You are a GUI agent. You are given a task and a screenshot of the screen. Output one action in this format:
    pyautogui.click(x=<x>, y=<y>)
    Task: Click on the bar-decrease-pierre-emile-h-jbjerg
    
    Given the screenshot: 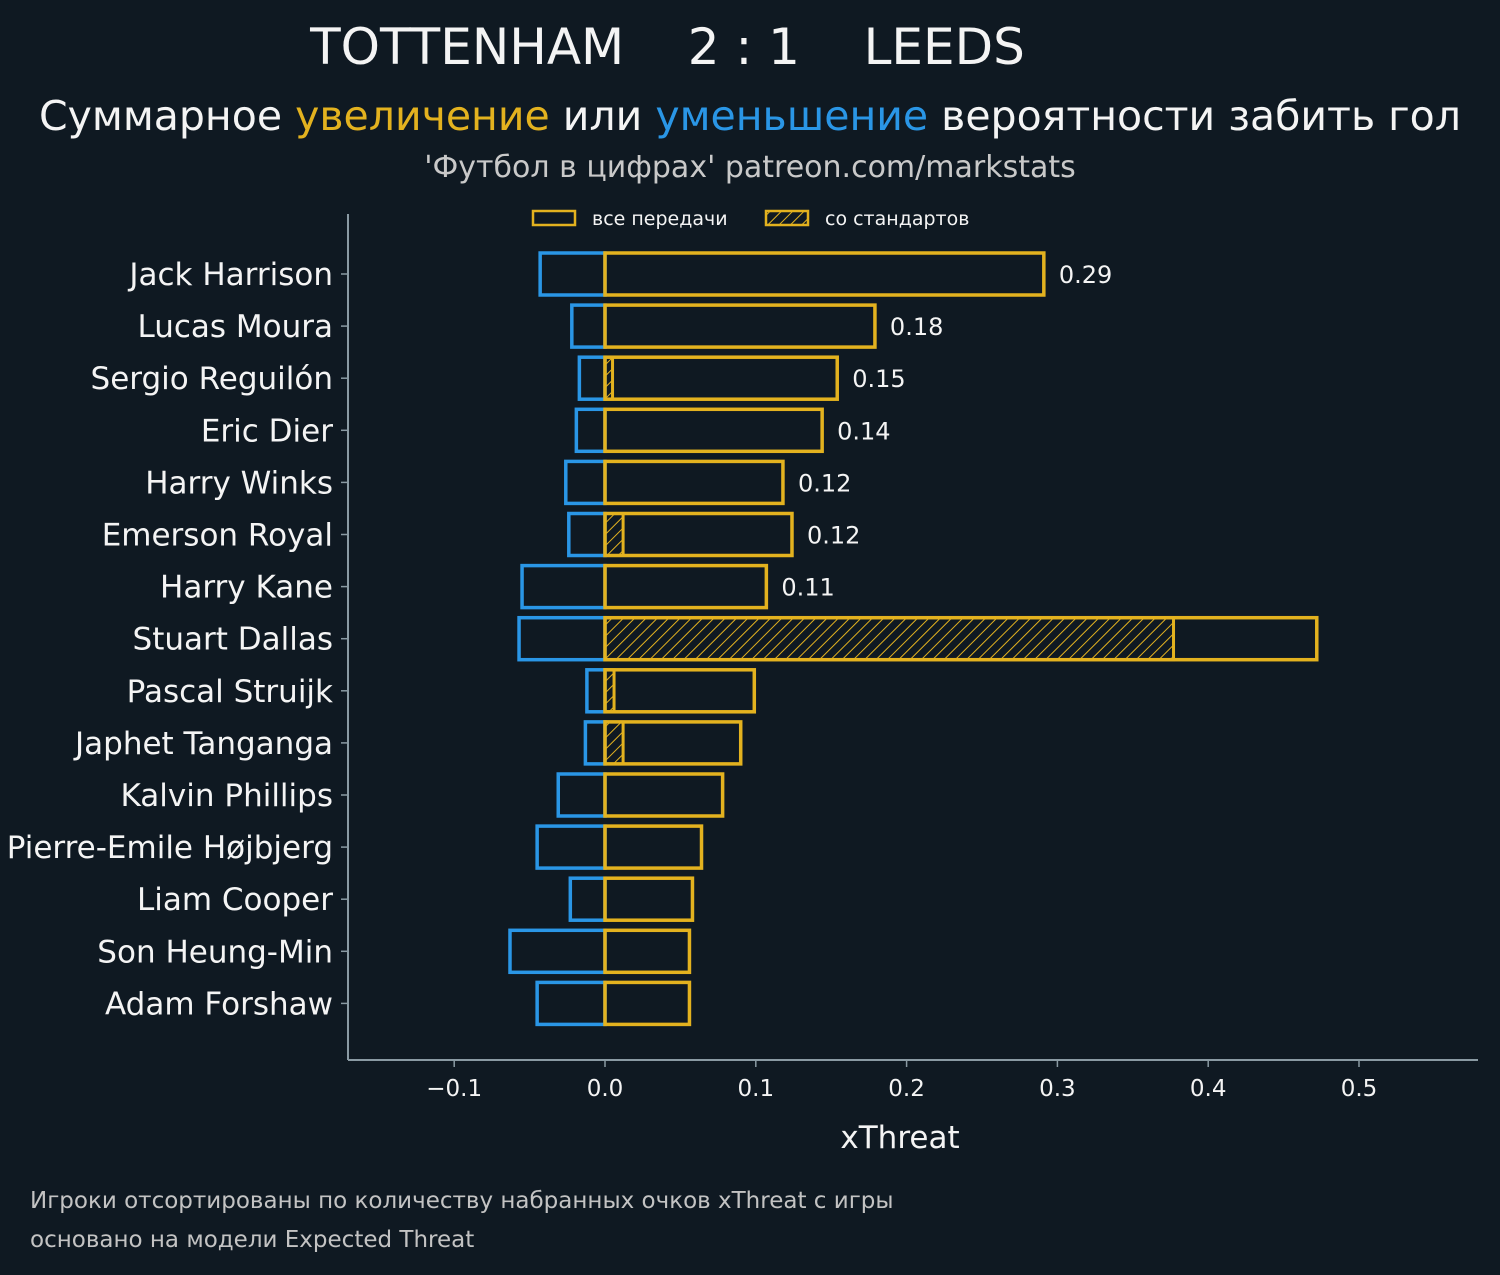 What is the action you would take?
    pyautogui.click(x=571, y=847)
    